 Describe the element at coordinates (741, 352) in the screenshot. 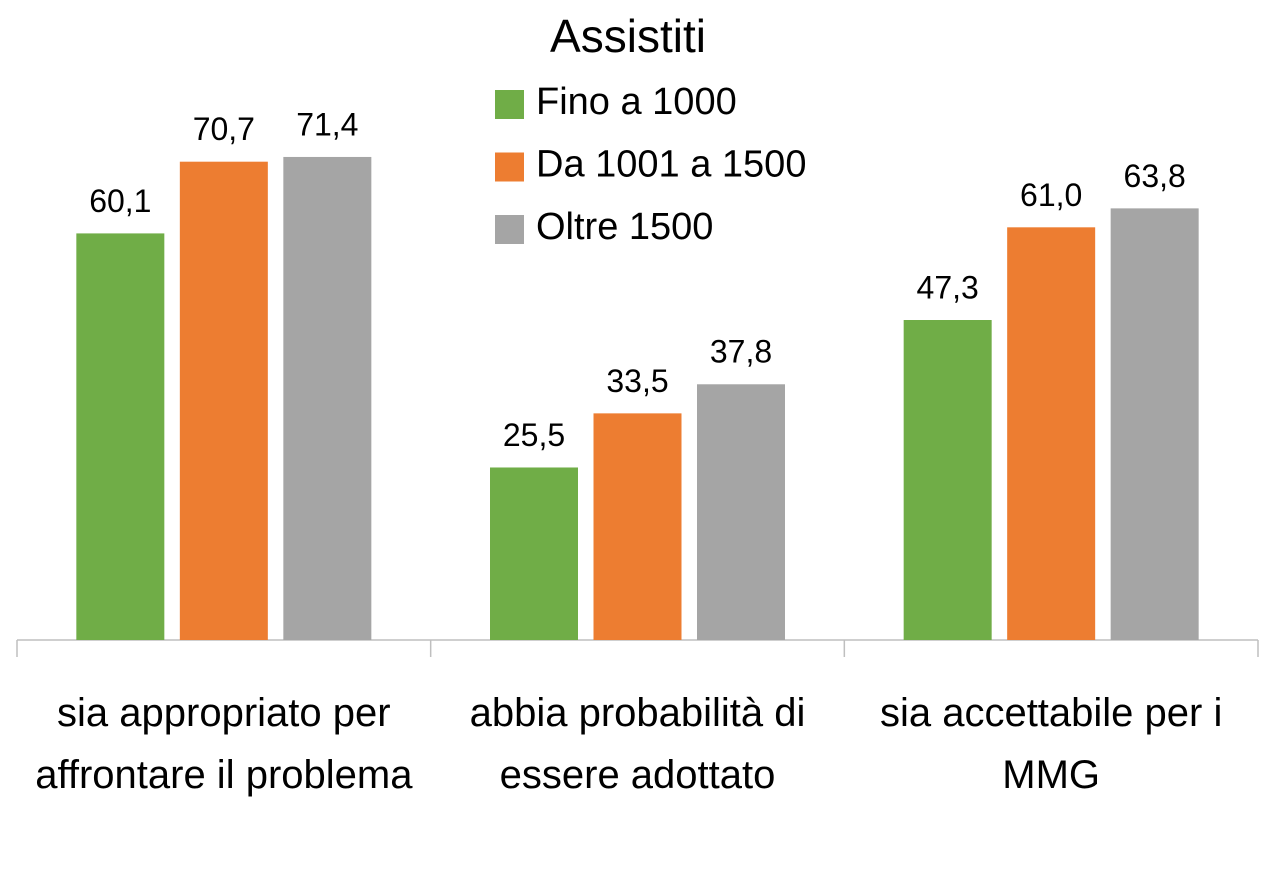

I see `data-label: 37,8` at that location.